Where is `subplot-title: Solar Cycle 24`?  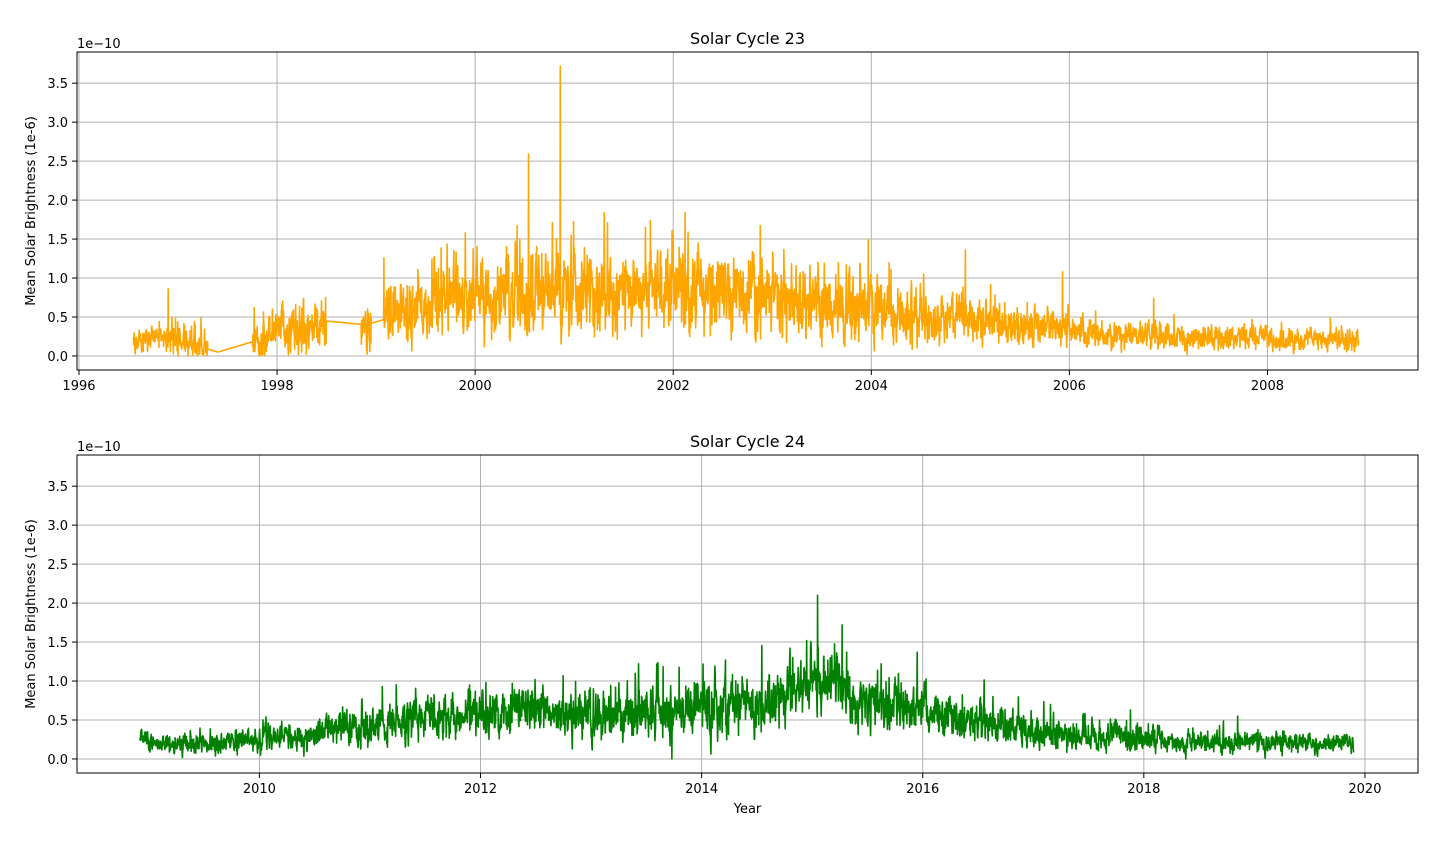
subplot-title: Solar Cycle 24 is located at coordinates (747, 441).